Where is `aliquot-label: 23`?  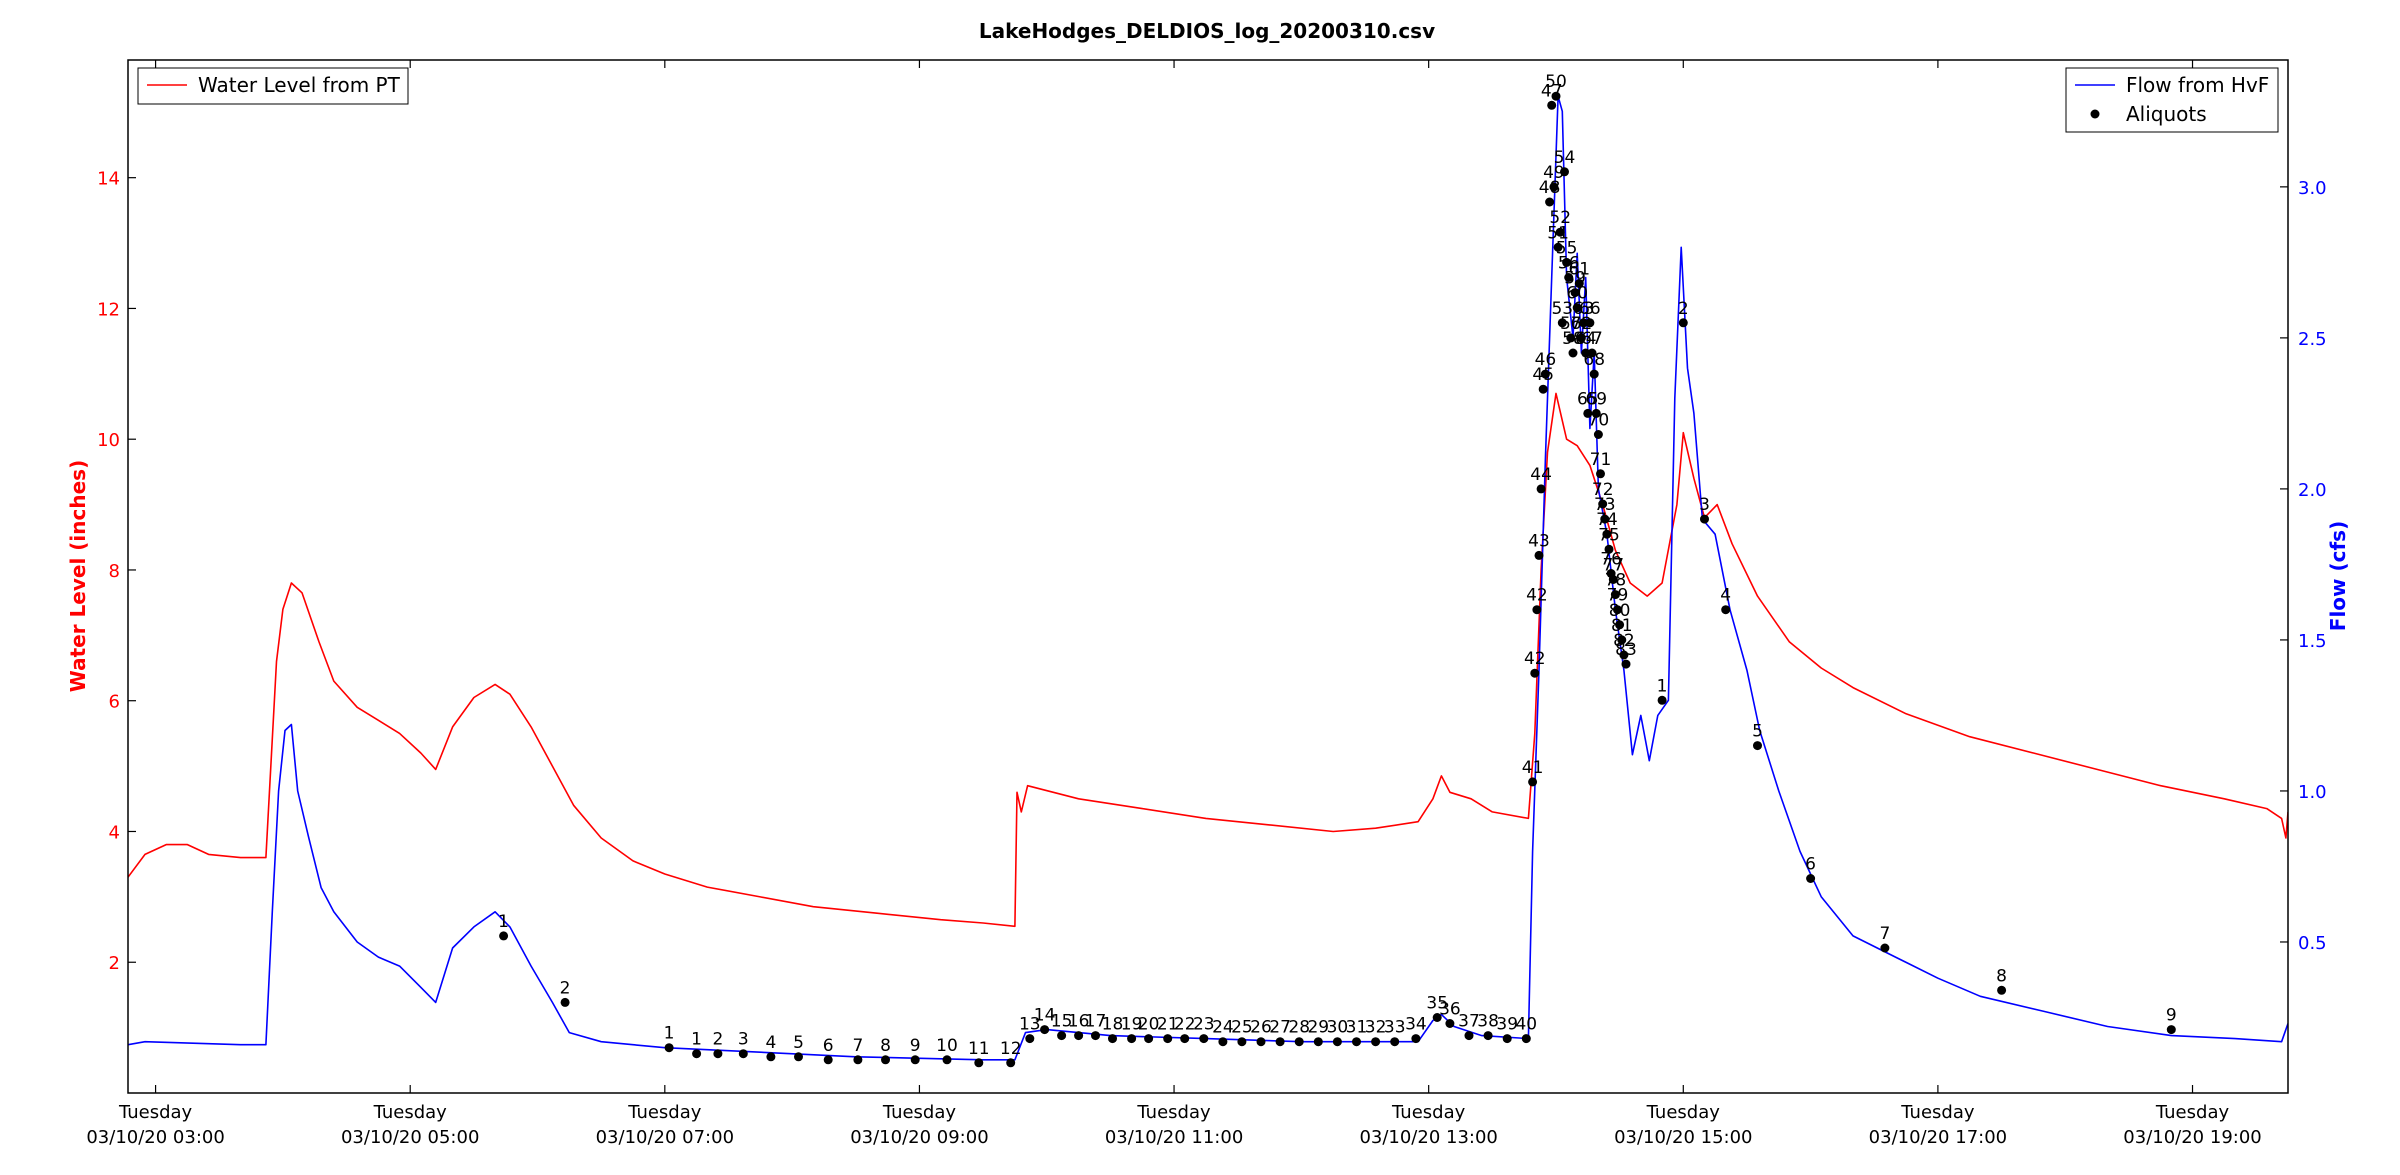
aliquot-label: 23 is located at coordinates (1204, 1025).